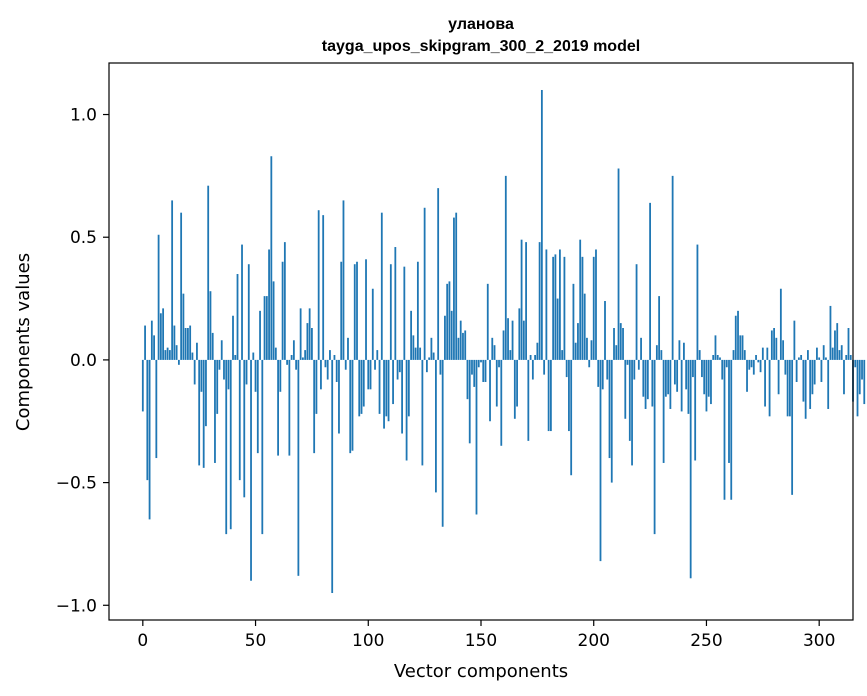 This screenshot has width=867, height=696. I want to click on y-tick-label: 0.5, so click(83, 238).